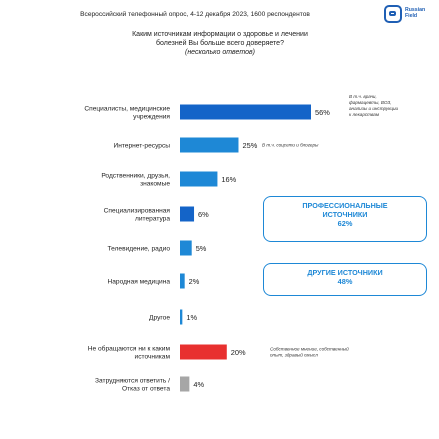  What do you see at coordinates (238, 352) in the screenshot?
I see `value-label: 20%` at bounding box center [238, 352].